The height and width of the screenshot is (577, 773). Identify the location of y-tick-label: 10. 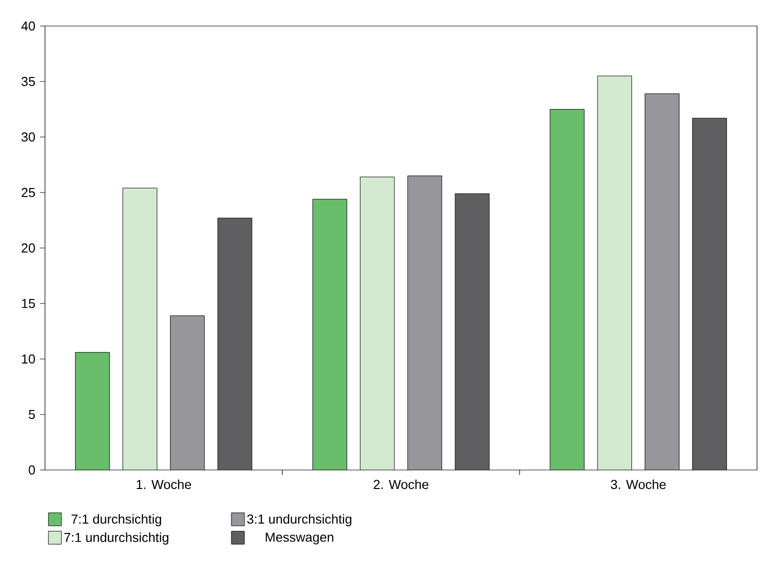
(28, 359).